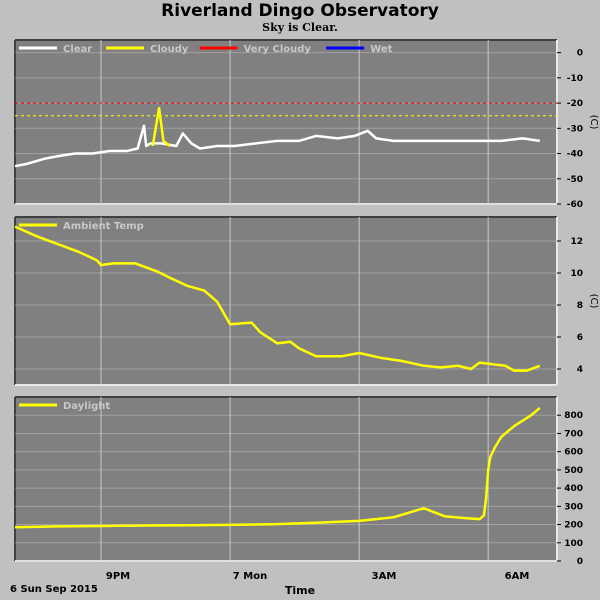 The image size is (600, 600). I want to click on sky-status: Sky is Clear., so click(300, 27).